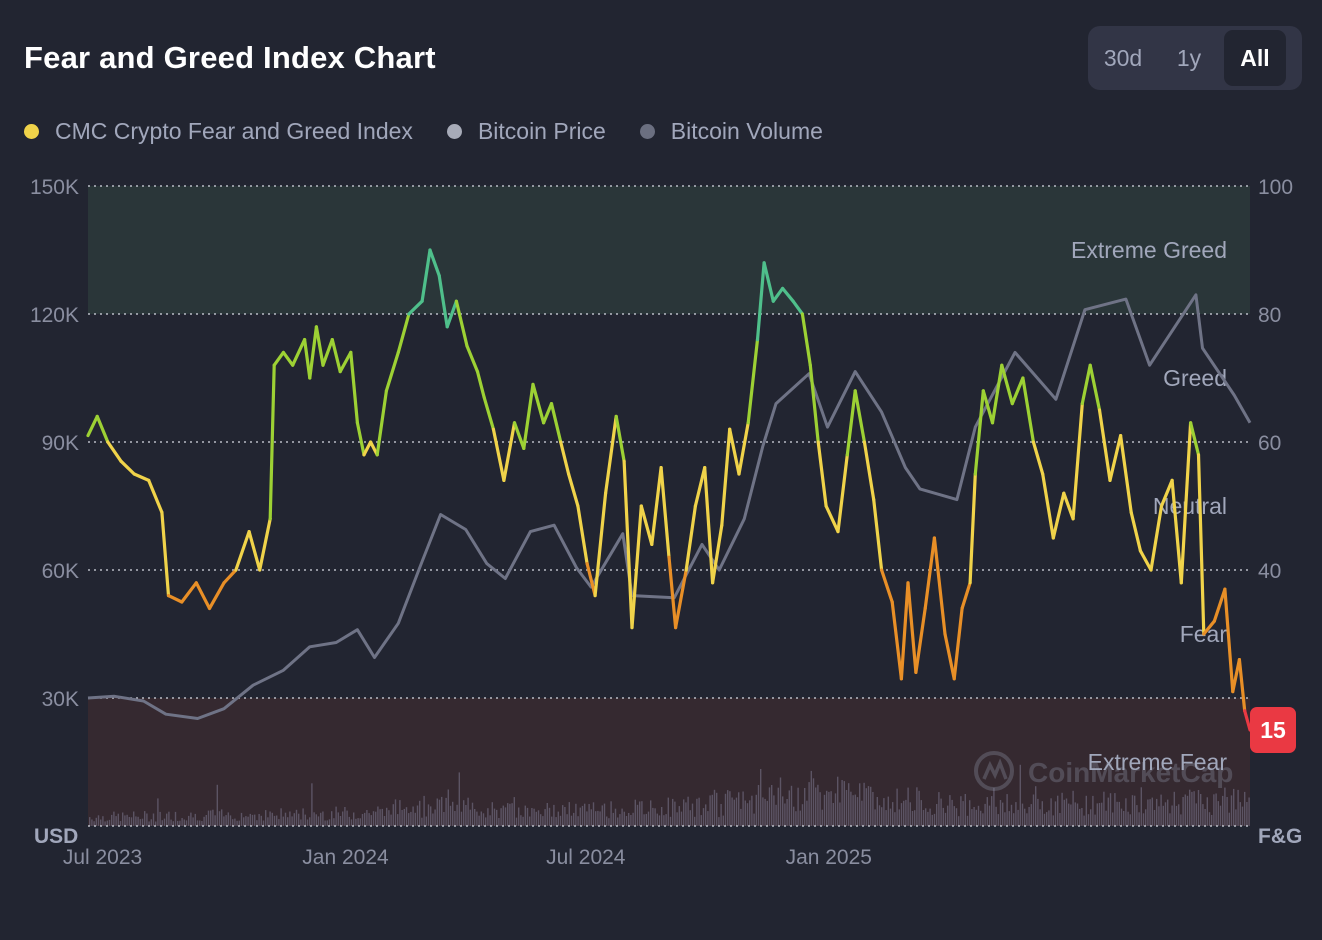  I want to click on legend-item-bitcoin-price: Bitcoin Price, so click(526, 131).